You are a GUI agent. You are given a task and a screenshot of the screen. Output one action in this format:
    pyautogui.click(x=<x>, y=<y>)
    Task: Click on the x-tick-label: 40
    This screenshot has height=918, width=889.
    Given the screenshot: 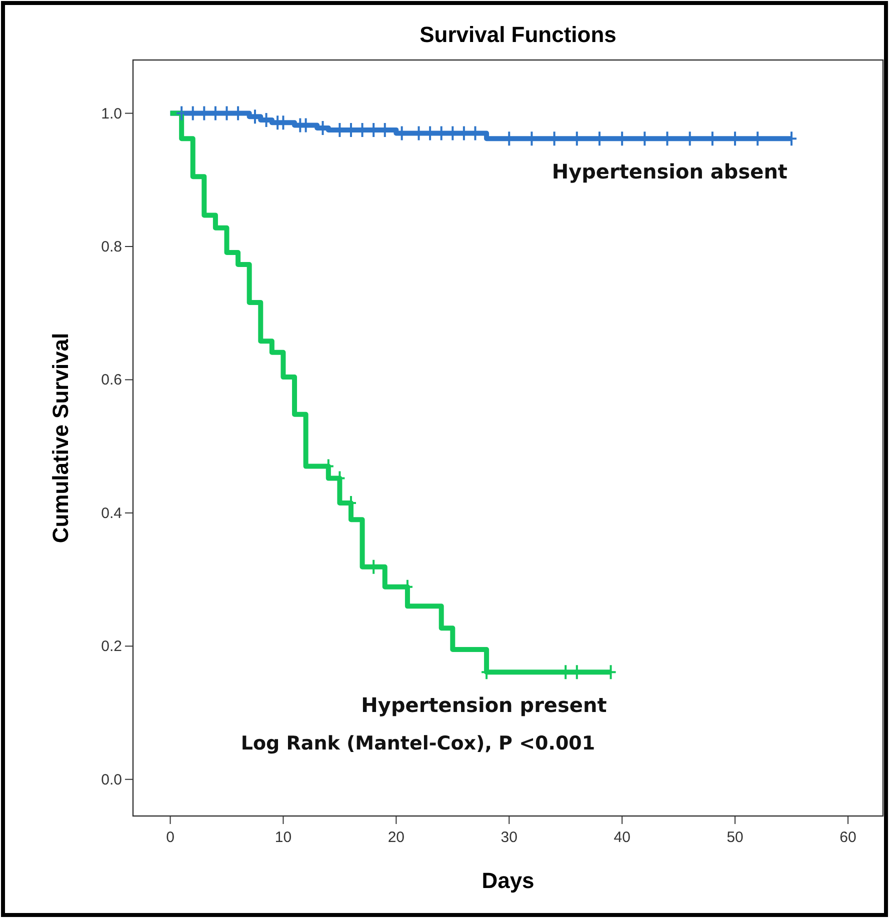 What is the action you would take?
    pyautogui.click(x=622, y=837)
    